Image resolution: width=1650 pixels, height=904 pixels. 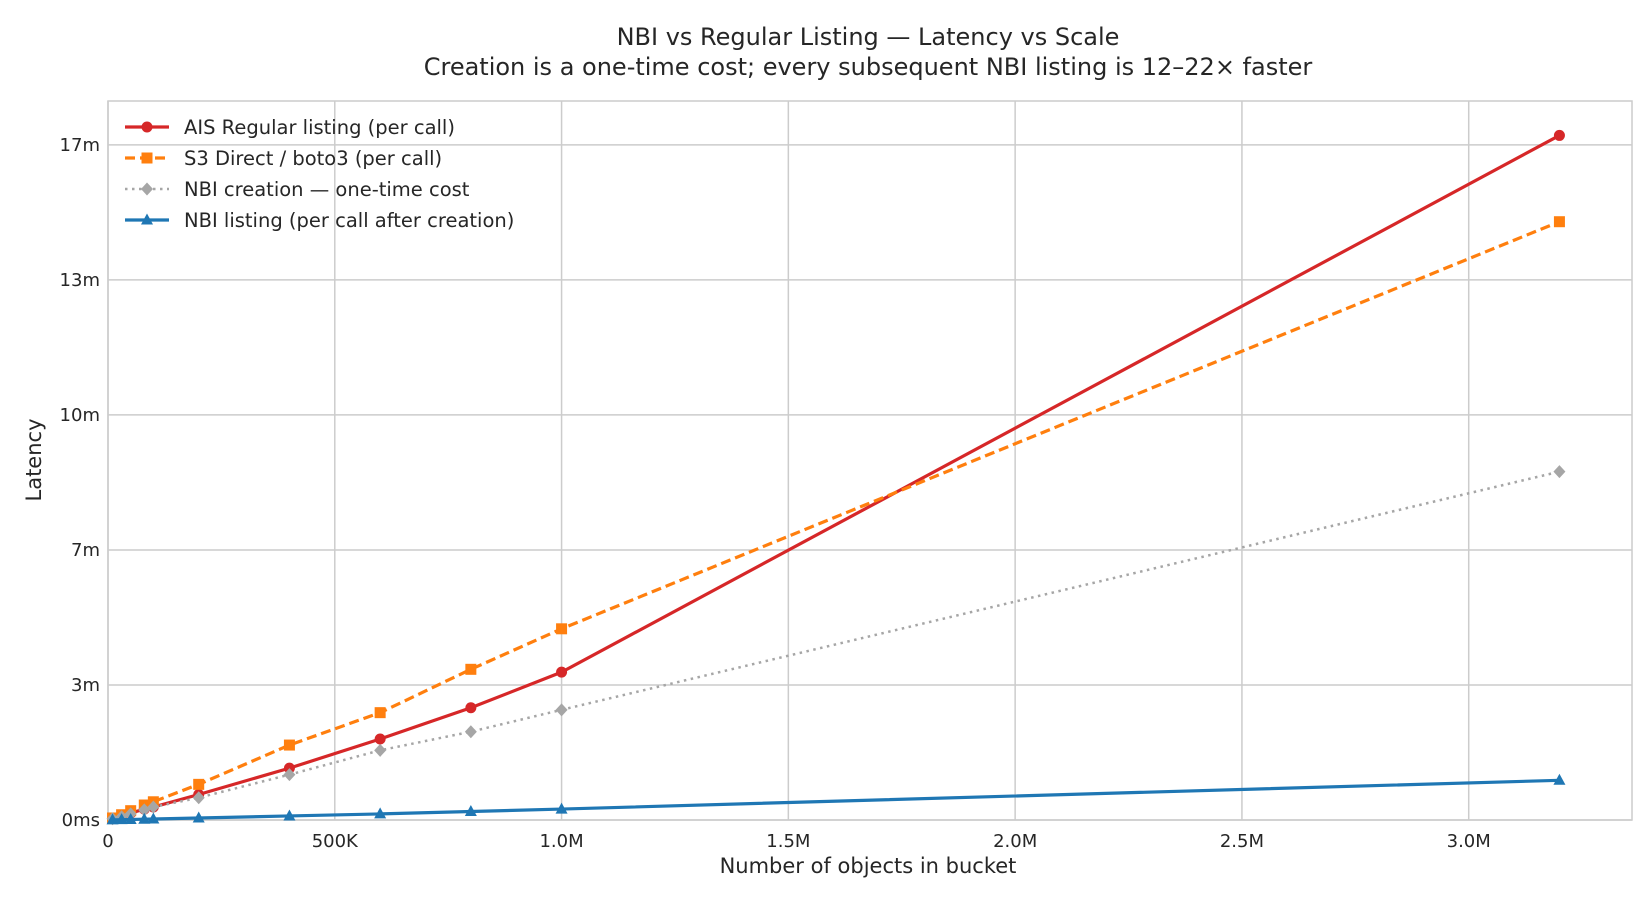 What do you see at coordinates (80, 415) in the screenshot?
I see `y-tick-label: 10m` at bounding box center [80, 415].